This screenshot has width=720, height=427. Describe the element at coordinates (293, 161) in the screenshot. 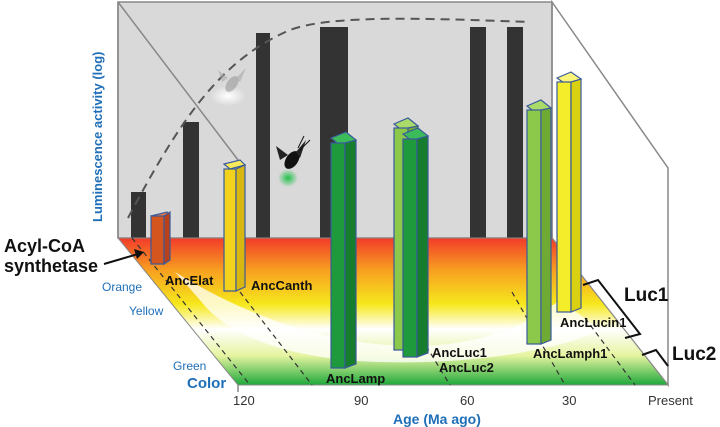

I see `firefly-icon` at that location.